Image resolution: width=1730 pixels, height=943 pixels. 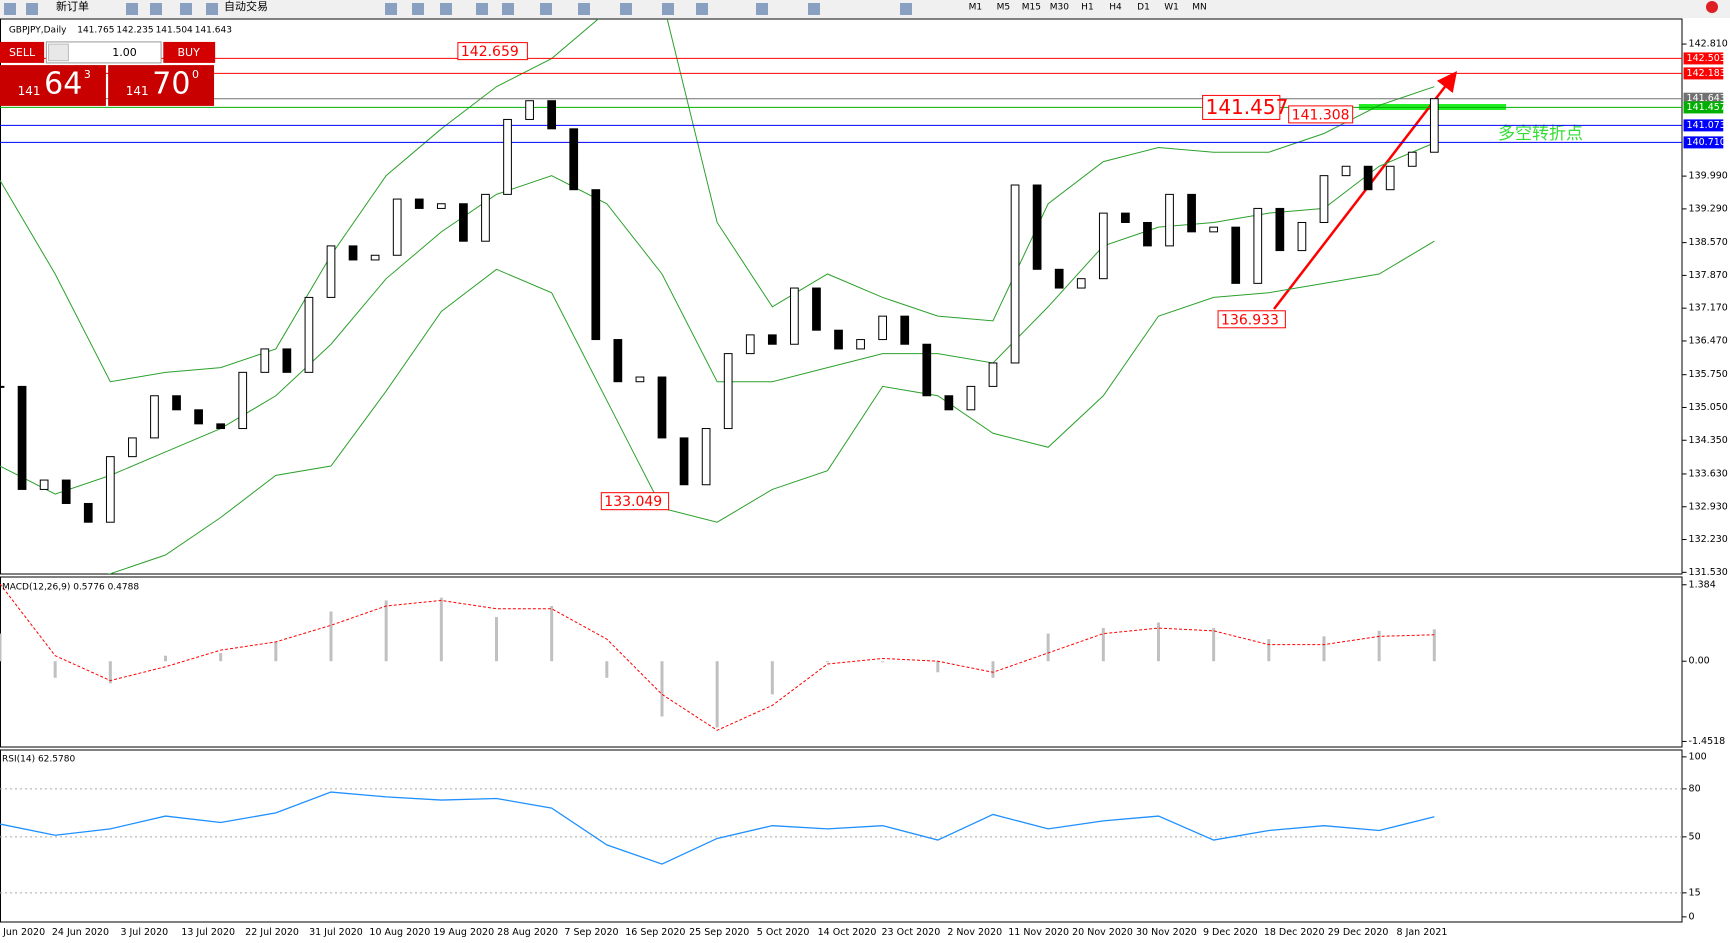 What do you see at coordinates (1031, 8) in the screenshot?
I see `timeframe: M15` at bounding box center [1031, 8].